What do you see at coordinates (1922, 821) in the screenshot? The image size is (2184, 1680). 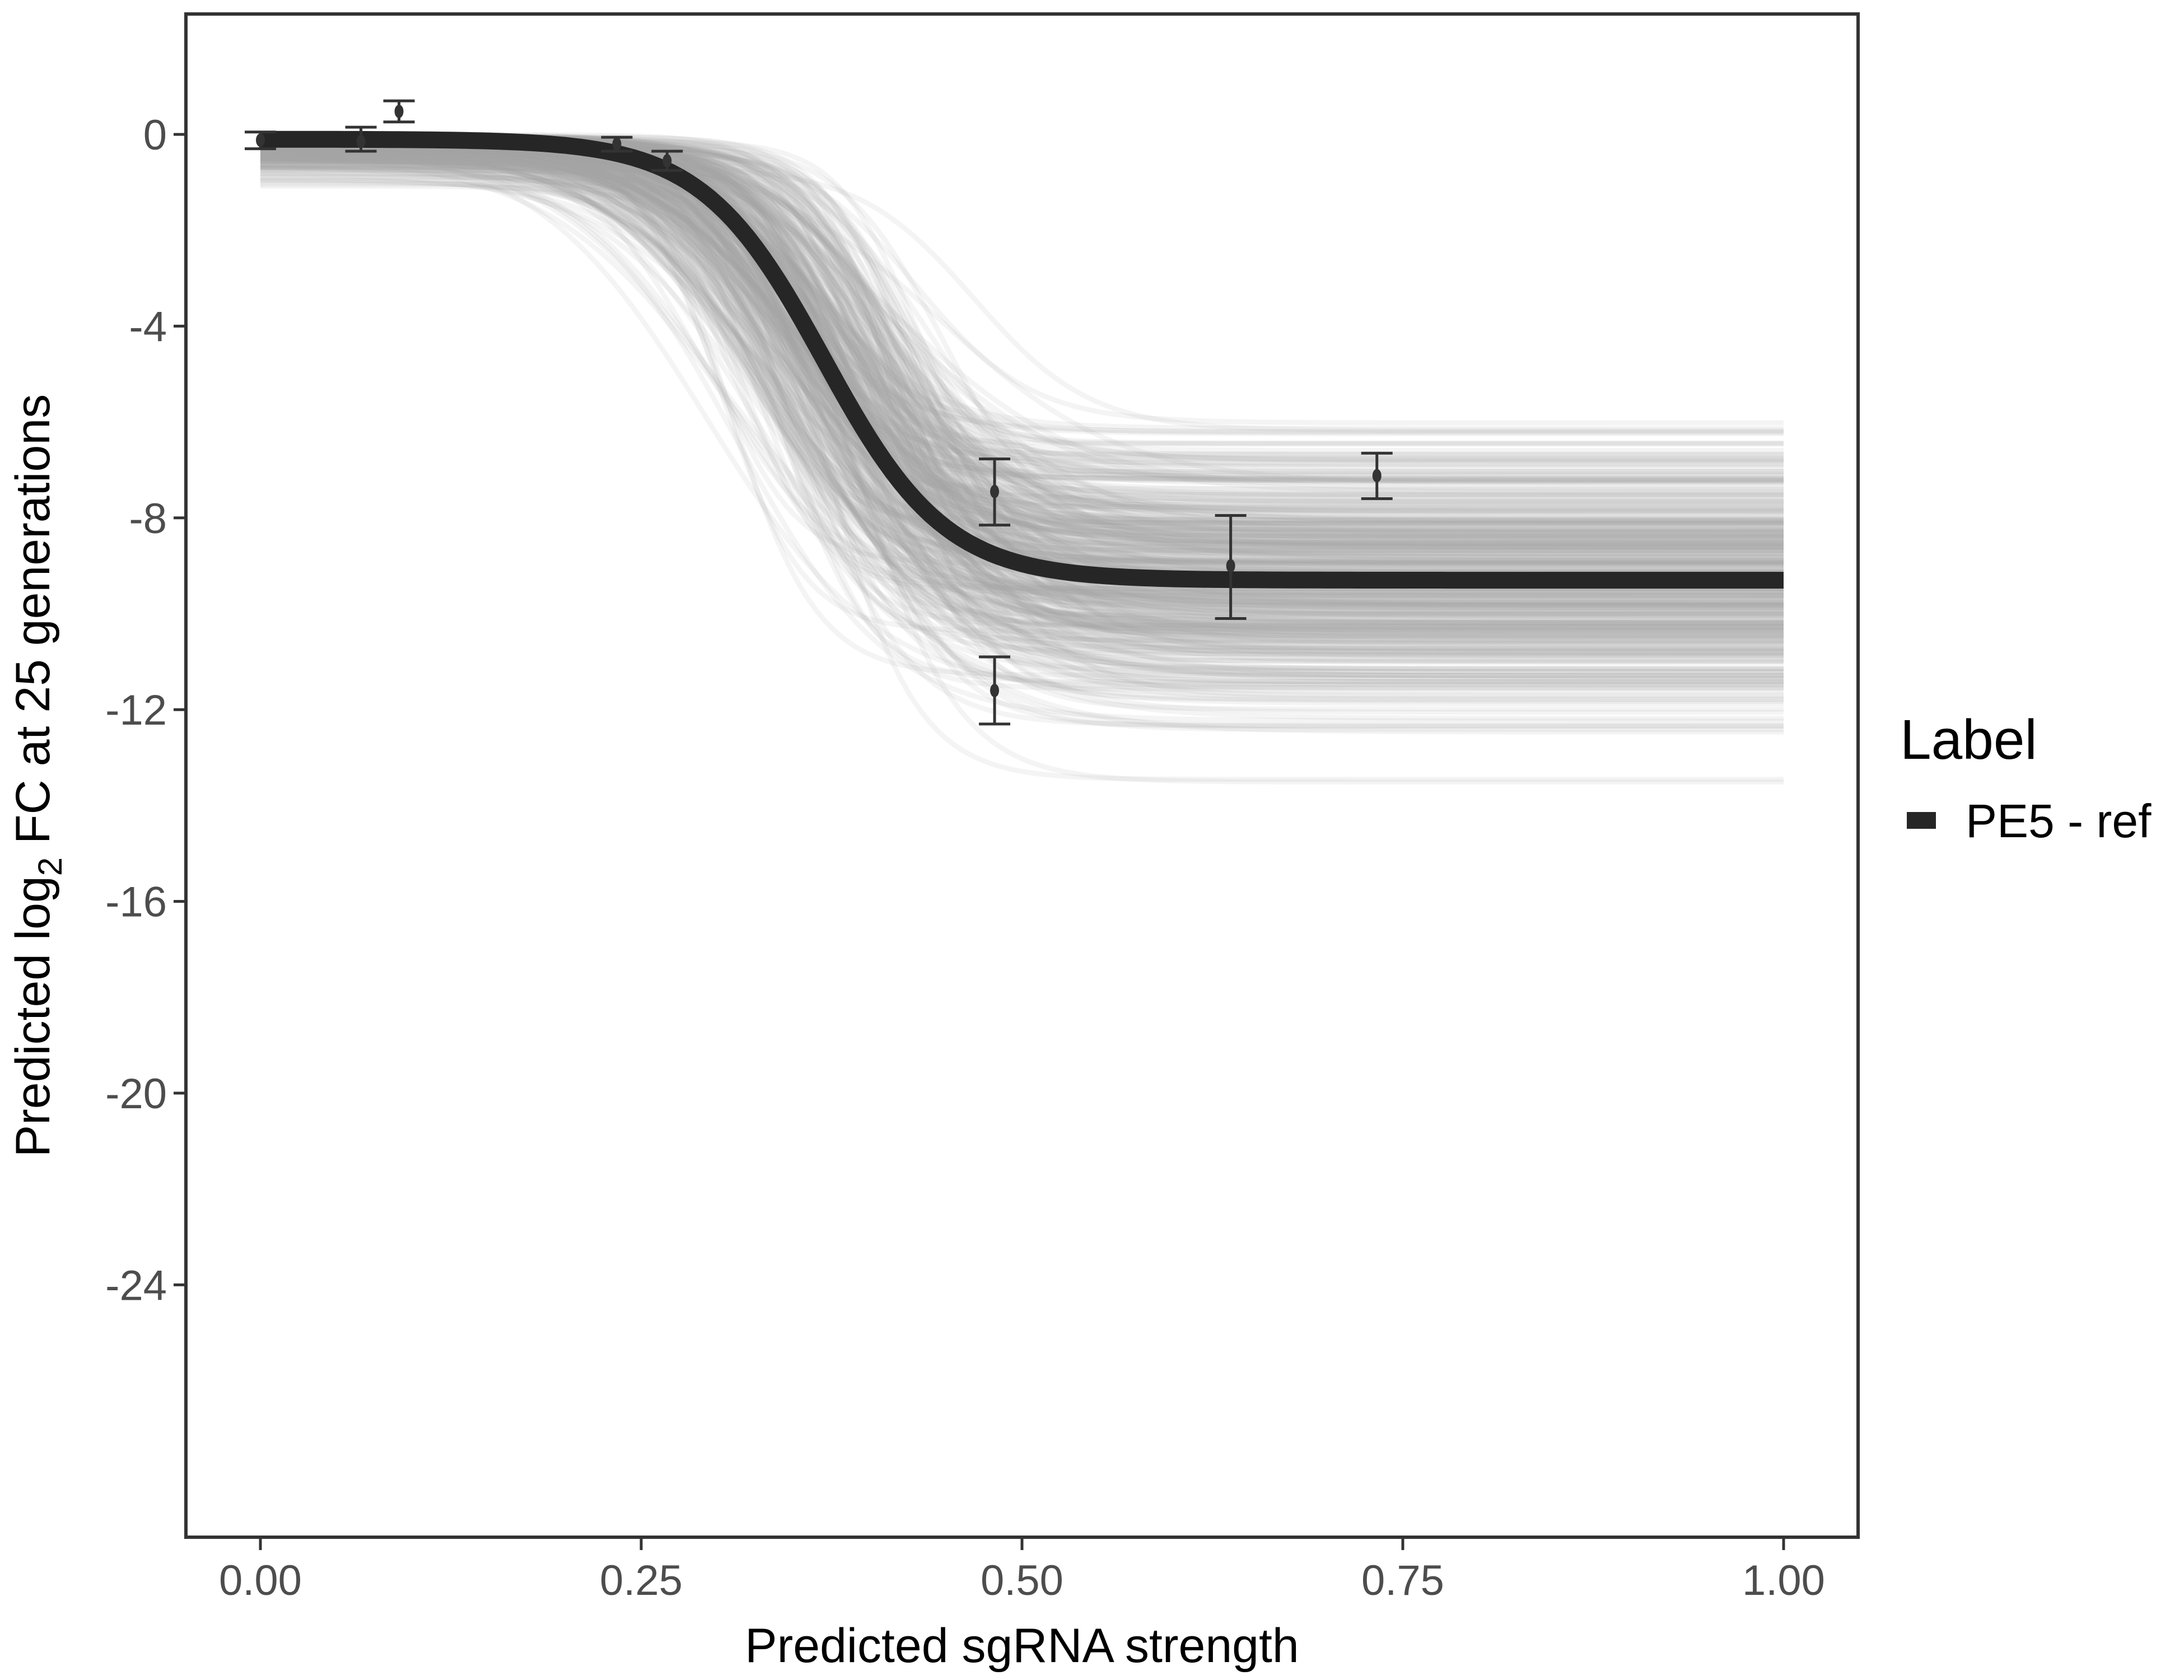 I see `legend-key-pe5-ref` at bounding box center [1922, 821].